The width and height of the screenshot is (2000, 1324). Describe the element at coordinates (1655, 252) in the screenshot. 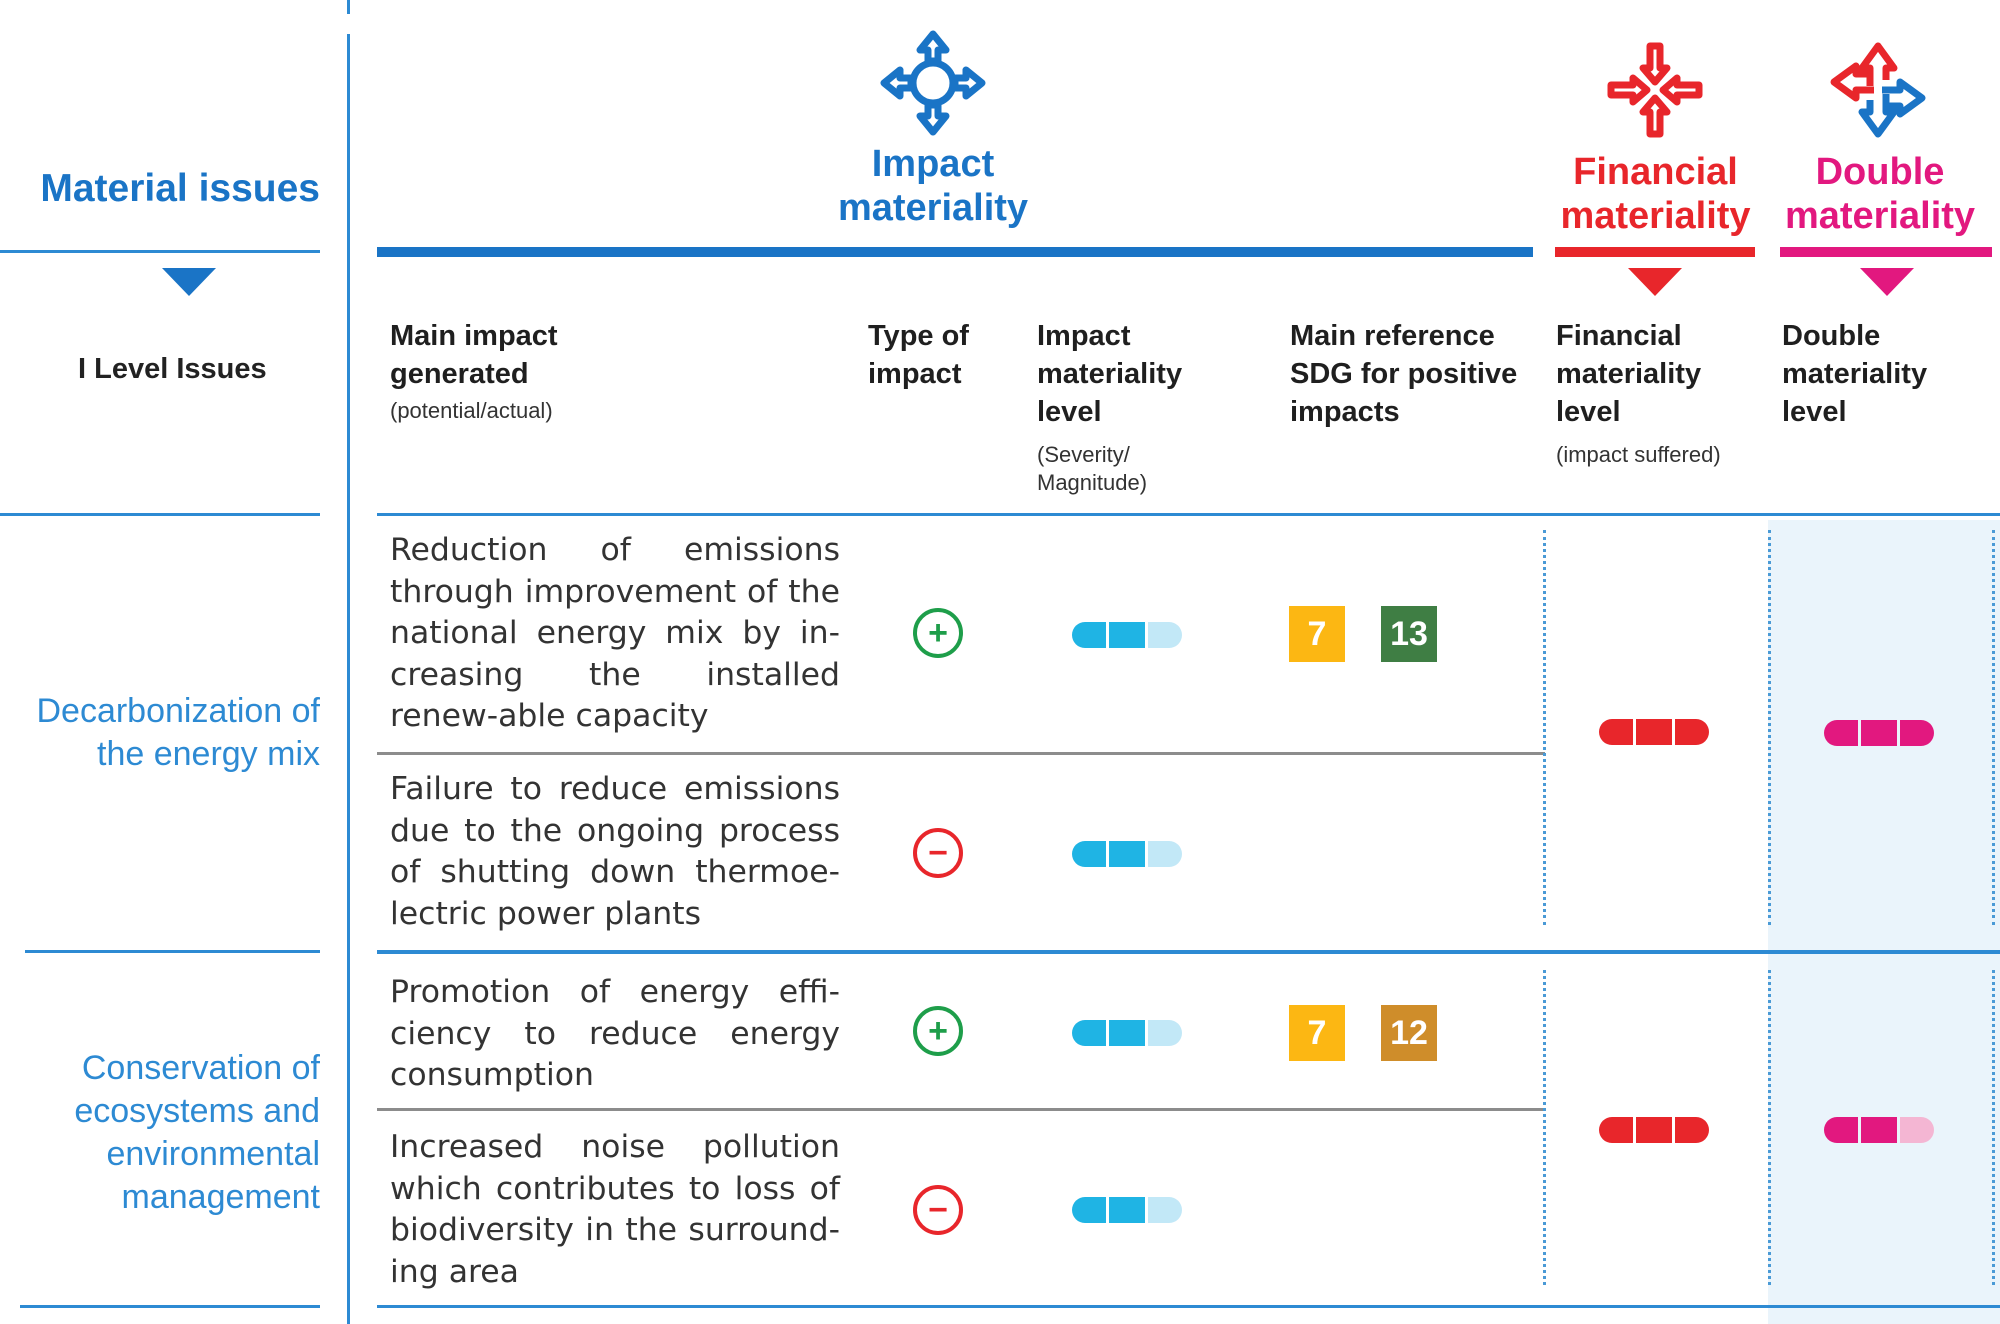

I see `financial-materiality-rule` at that location.